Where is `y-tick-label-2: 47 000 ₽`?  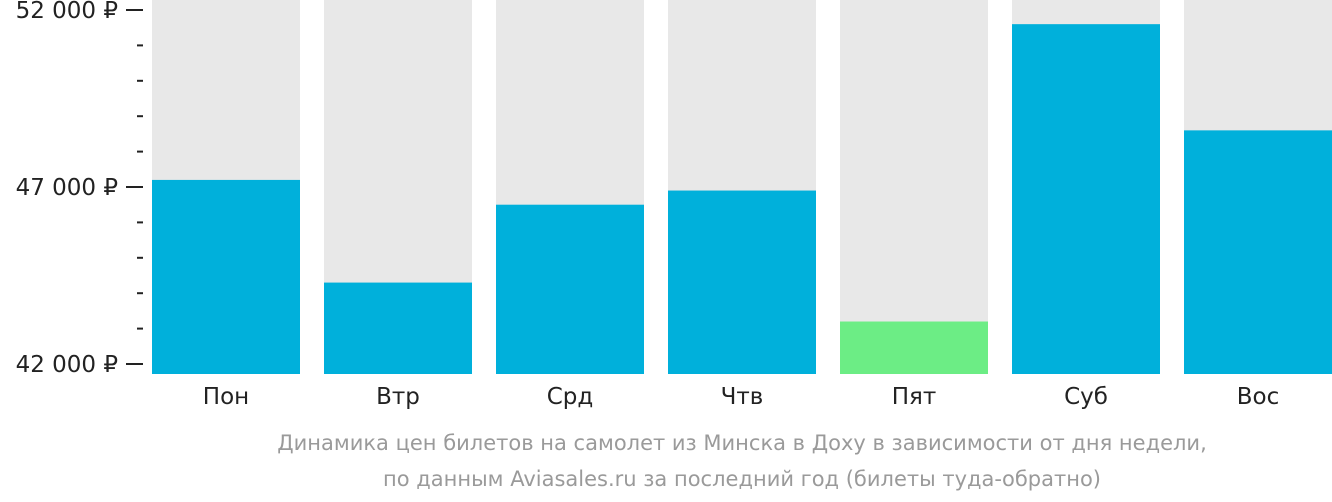 y-tick-label-2: 47 000 ₽ is located at coordinates (67, 188).